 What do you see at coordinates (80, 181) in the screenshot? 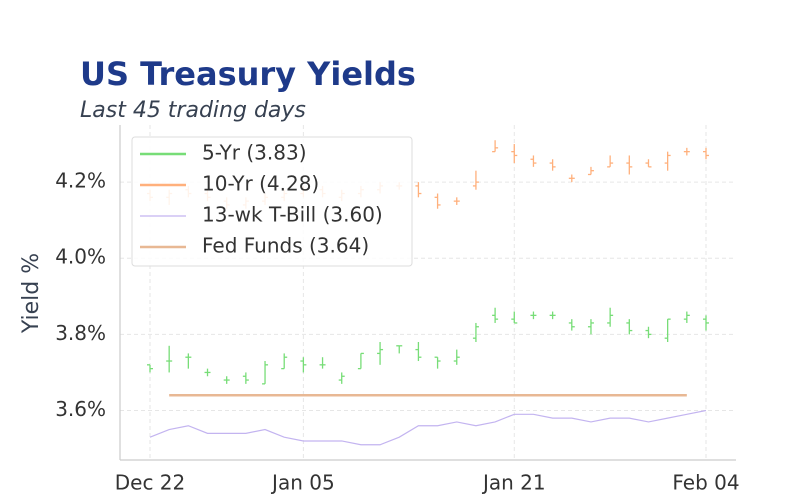
I see `y-tick-label: 4.2%` at bounding box center [80, 181].